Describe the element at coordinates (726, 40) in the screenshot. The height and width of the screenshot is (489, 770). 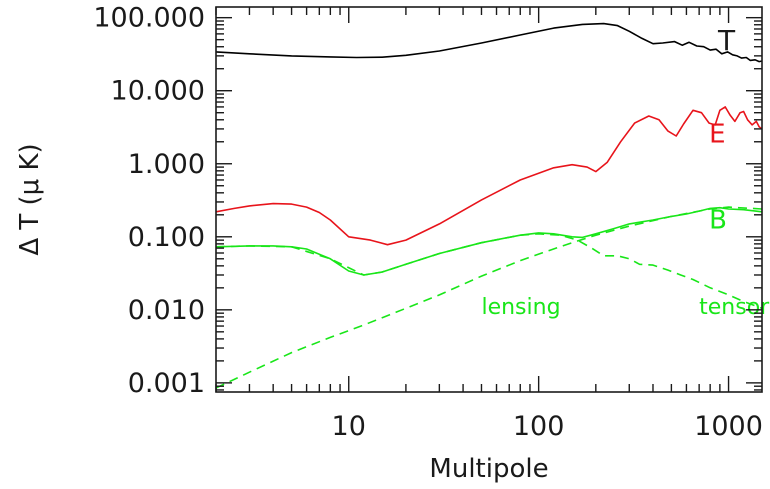
I see `annotation-T: T` at that location.